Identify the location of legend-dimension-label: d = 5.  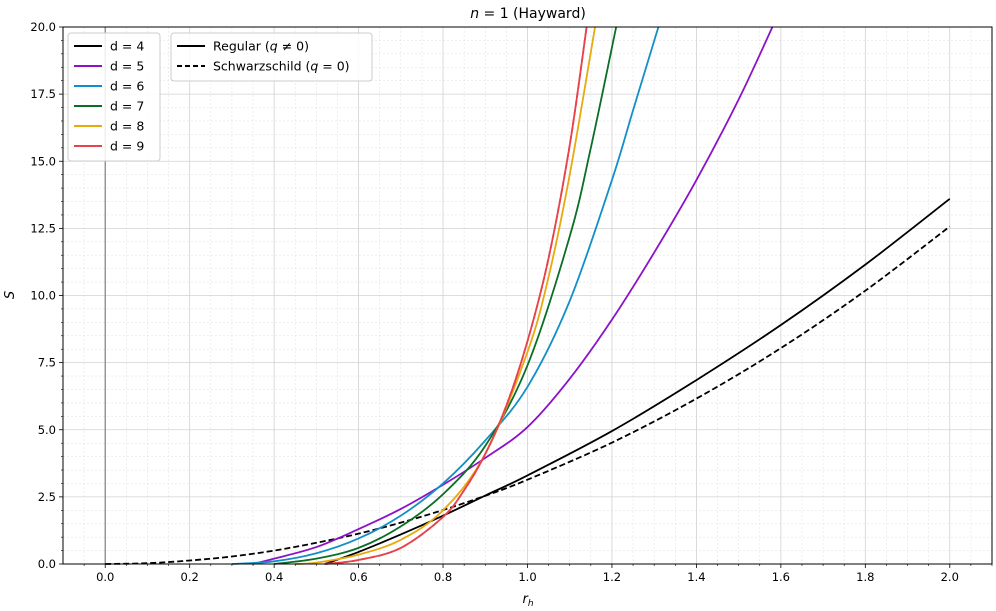
(127, 66).